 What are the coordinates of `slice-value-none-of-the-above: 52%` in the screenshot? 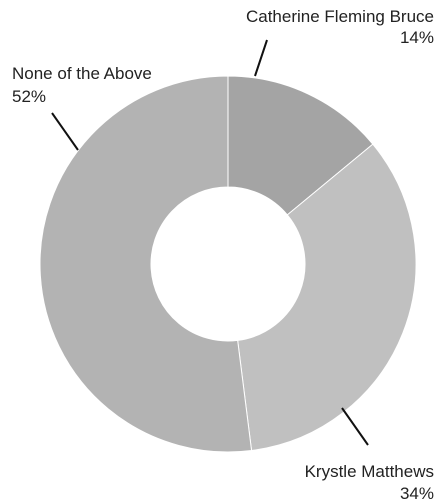 It's located at (29, 96).